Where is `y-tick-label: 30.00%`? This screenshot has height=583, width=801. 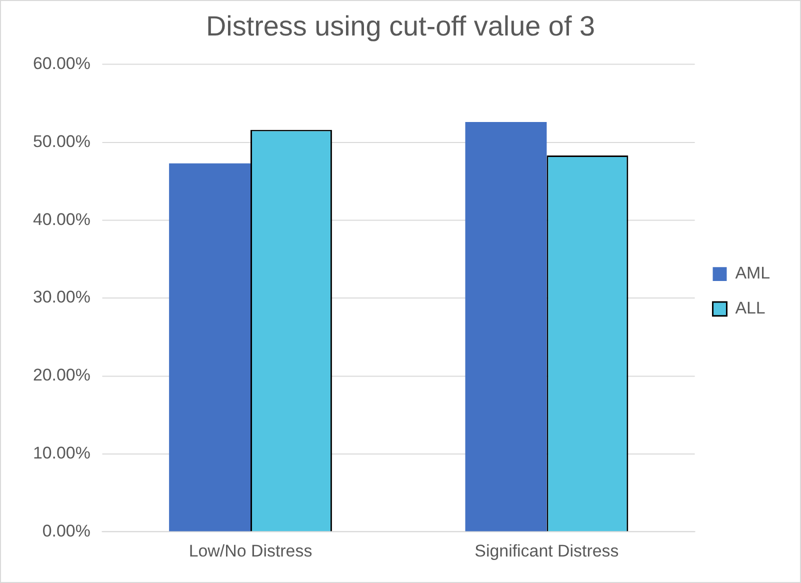
y-tick-label: 30.00% is located at coordinates (61, 297).